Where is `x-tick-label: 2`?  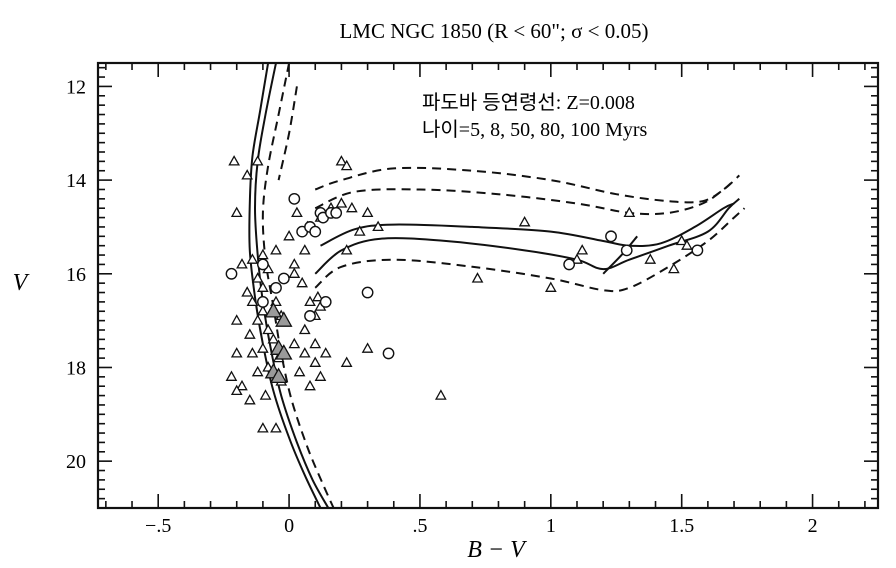
x-tick-label: 2 is located at coordinates (813, 526).